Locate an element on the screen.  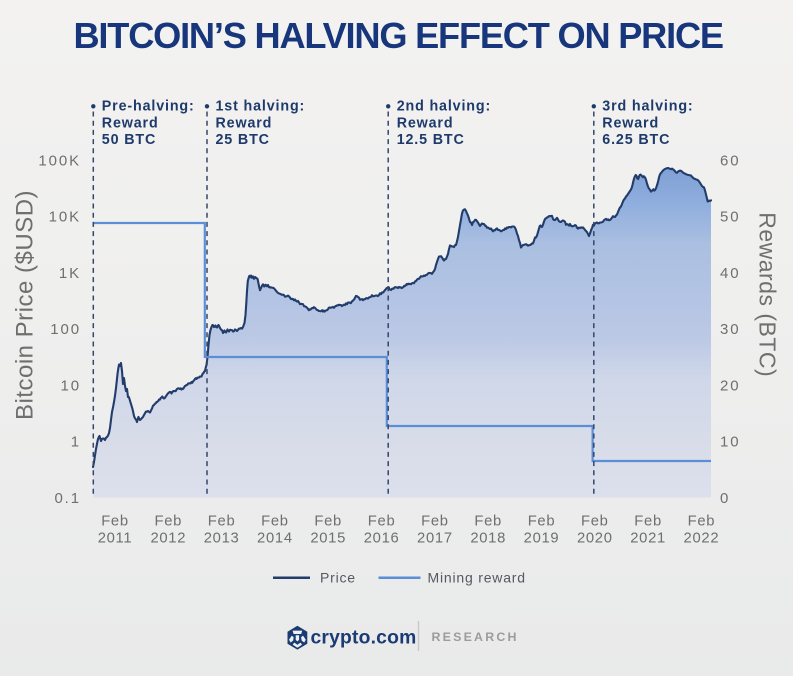
svg-text: 2015 is located at coordinates (328, 539).